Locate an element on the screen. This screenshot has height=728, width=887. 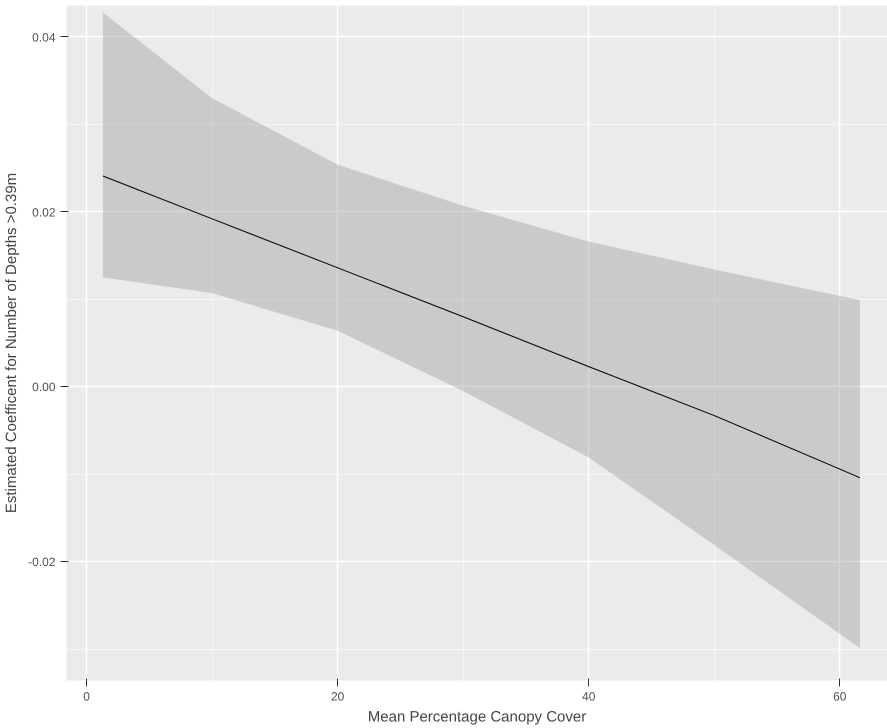
y-tick-label: 0.02 is located at coordinates (44, 212).